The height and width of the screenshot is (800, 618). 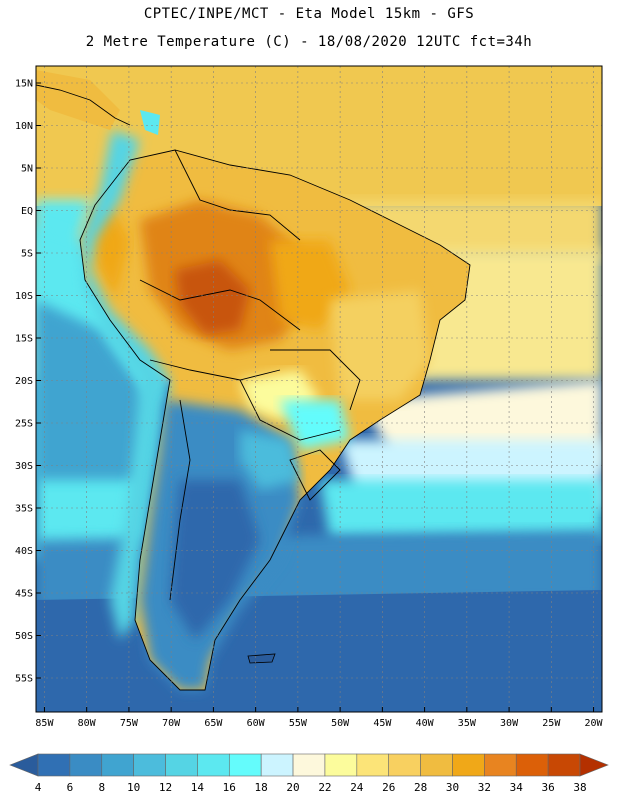 I want to click on lat-tick-label: 15N, so click(x=24, y=84).